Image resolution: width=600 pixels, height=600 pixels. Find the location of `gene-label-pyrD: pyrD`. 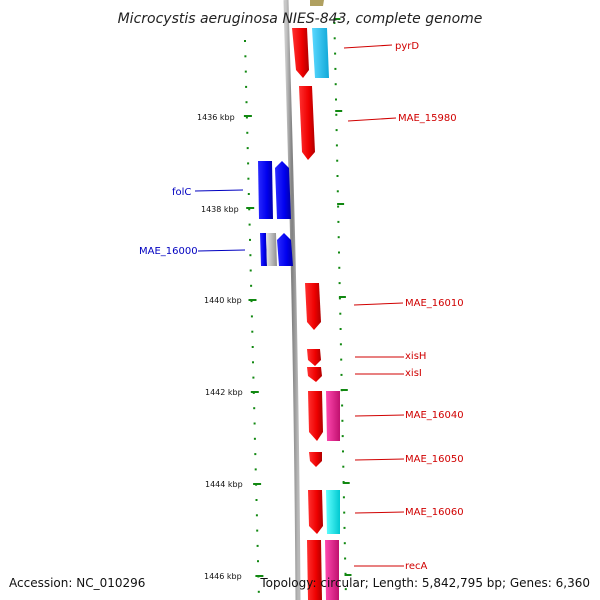

gene-label-pyrD: pyrD is located at coordinates (407, 46).